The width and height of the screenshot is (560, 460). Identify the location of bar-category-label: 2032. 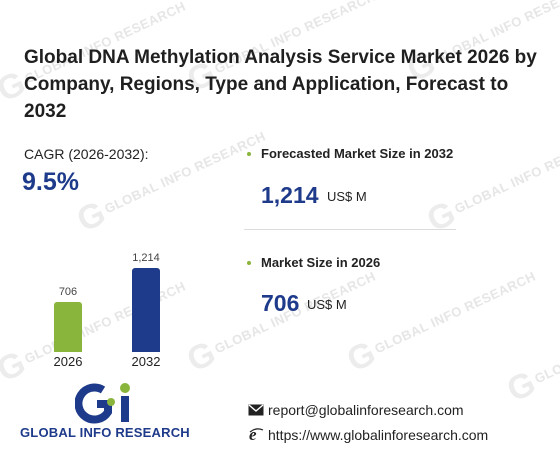
(146, 361).